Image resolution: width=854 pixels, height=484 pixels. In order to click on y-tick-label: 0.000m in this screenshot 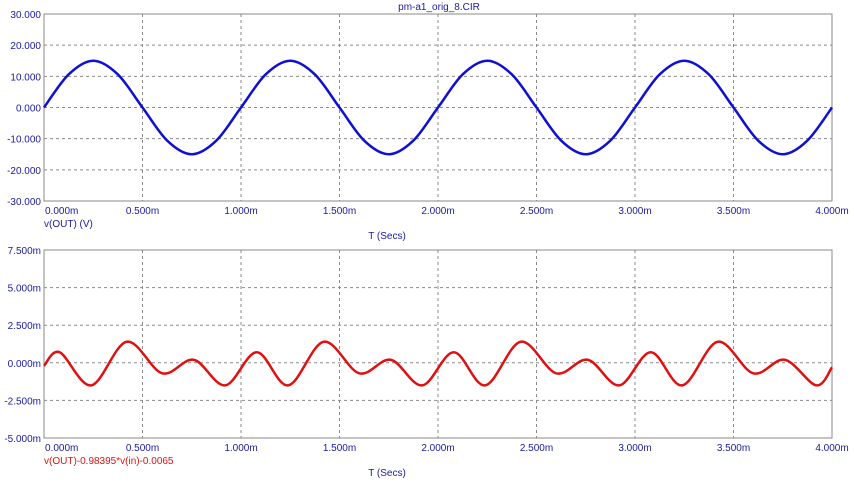, I will do `click(24, 364)`.